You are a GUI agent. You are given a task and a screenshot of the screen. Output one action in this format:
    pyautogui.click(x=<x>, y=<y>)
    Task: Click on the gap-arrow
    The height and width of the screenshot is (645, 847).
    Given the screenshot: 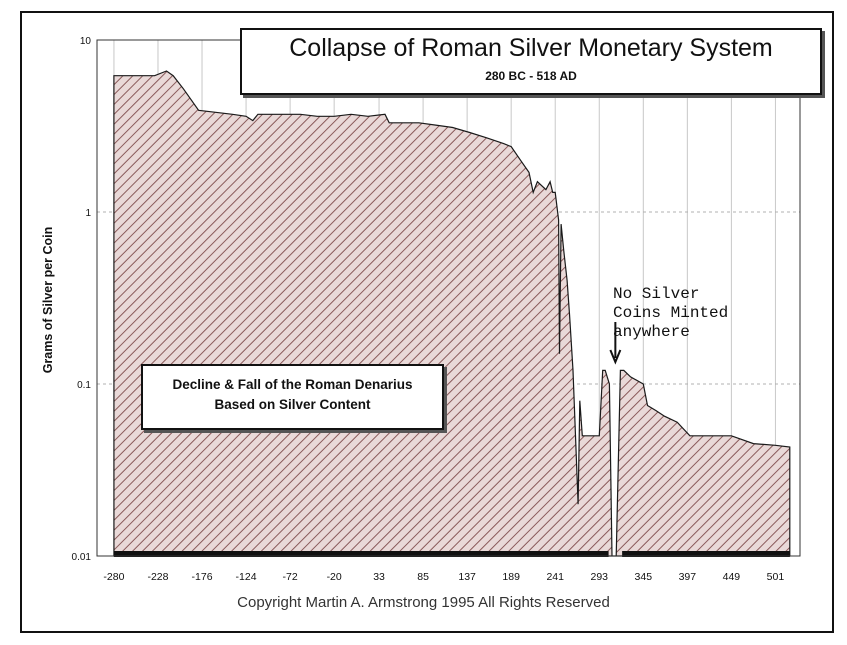 What is the action you would take?
    pyautogui.click(x=615, y=343)
    